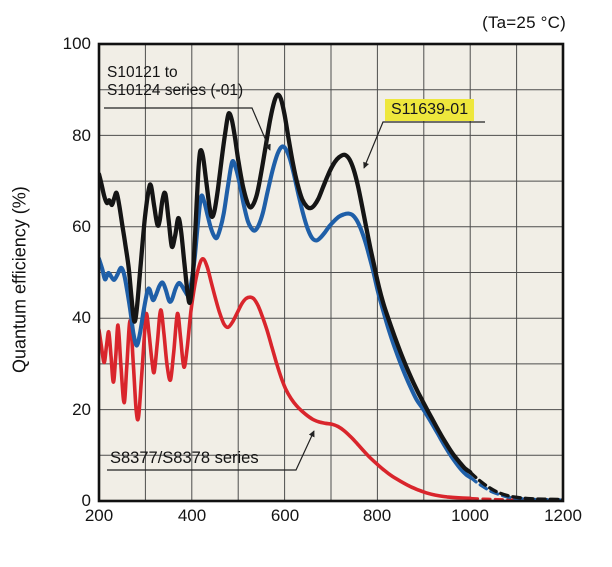 This screenshot has width=612, height=567. Describe the element at coordinates (424, 145) in the screenshot. I see `leader-arrow-s11639` at that location.